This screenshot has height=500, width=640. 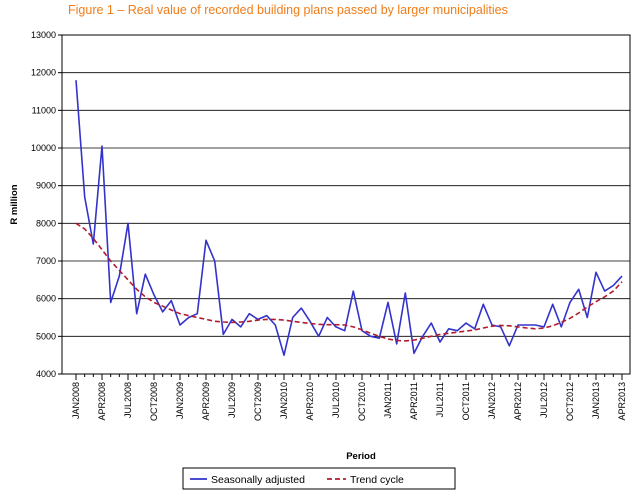 What do you see at coordinates (440, 399) in the screenshot?
I see `x-tick-label: JUL2011` at bounding box center [440, 399].